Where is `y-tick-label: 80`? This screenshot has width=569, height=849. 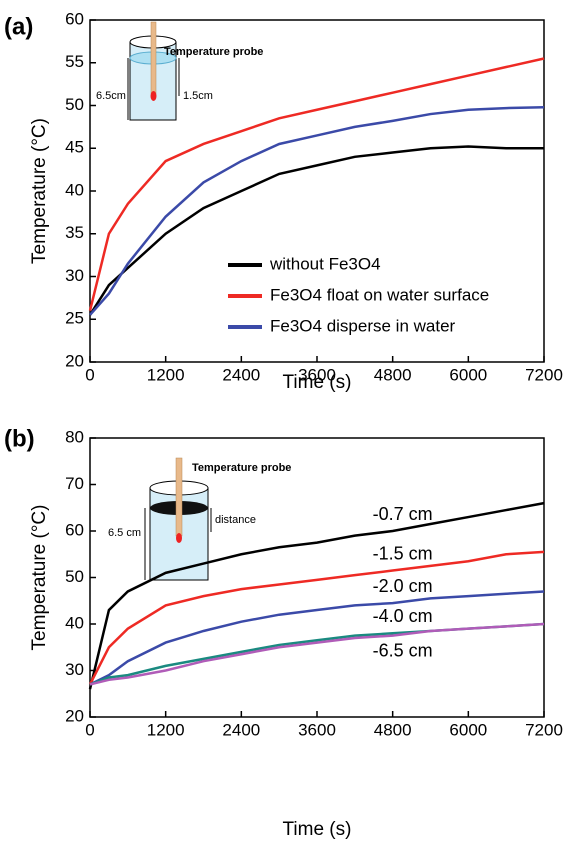 y-tick-label: 80 is located at coordinates (74, 436).